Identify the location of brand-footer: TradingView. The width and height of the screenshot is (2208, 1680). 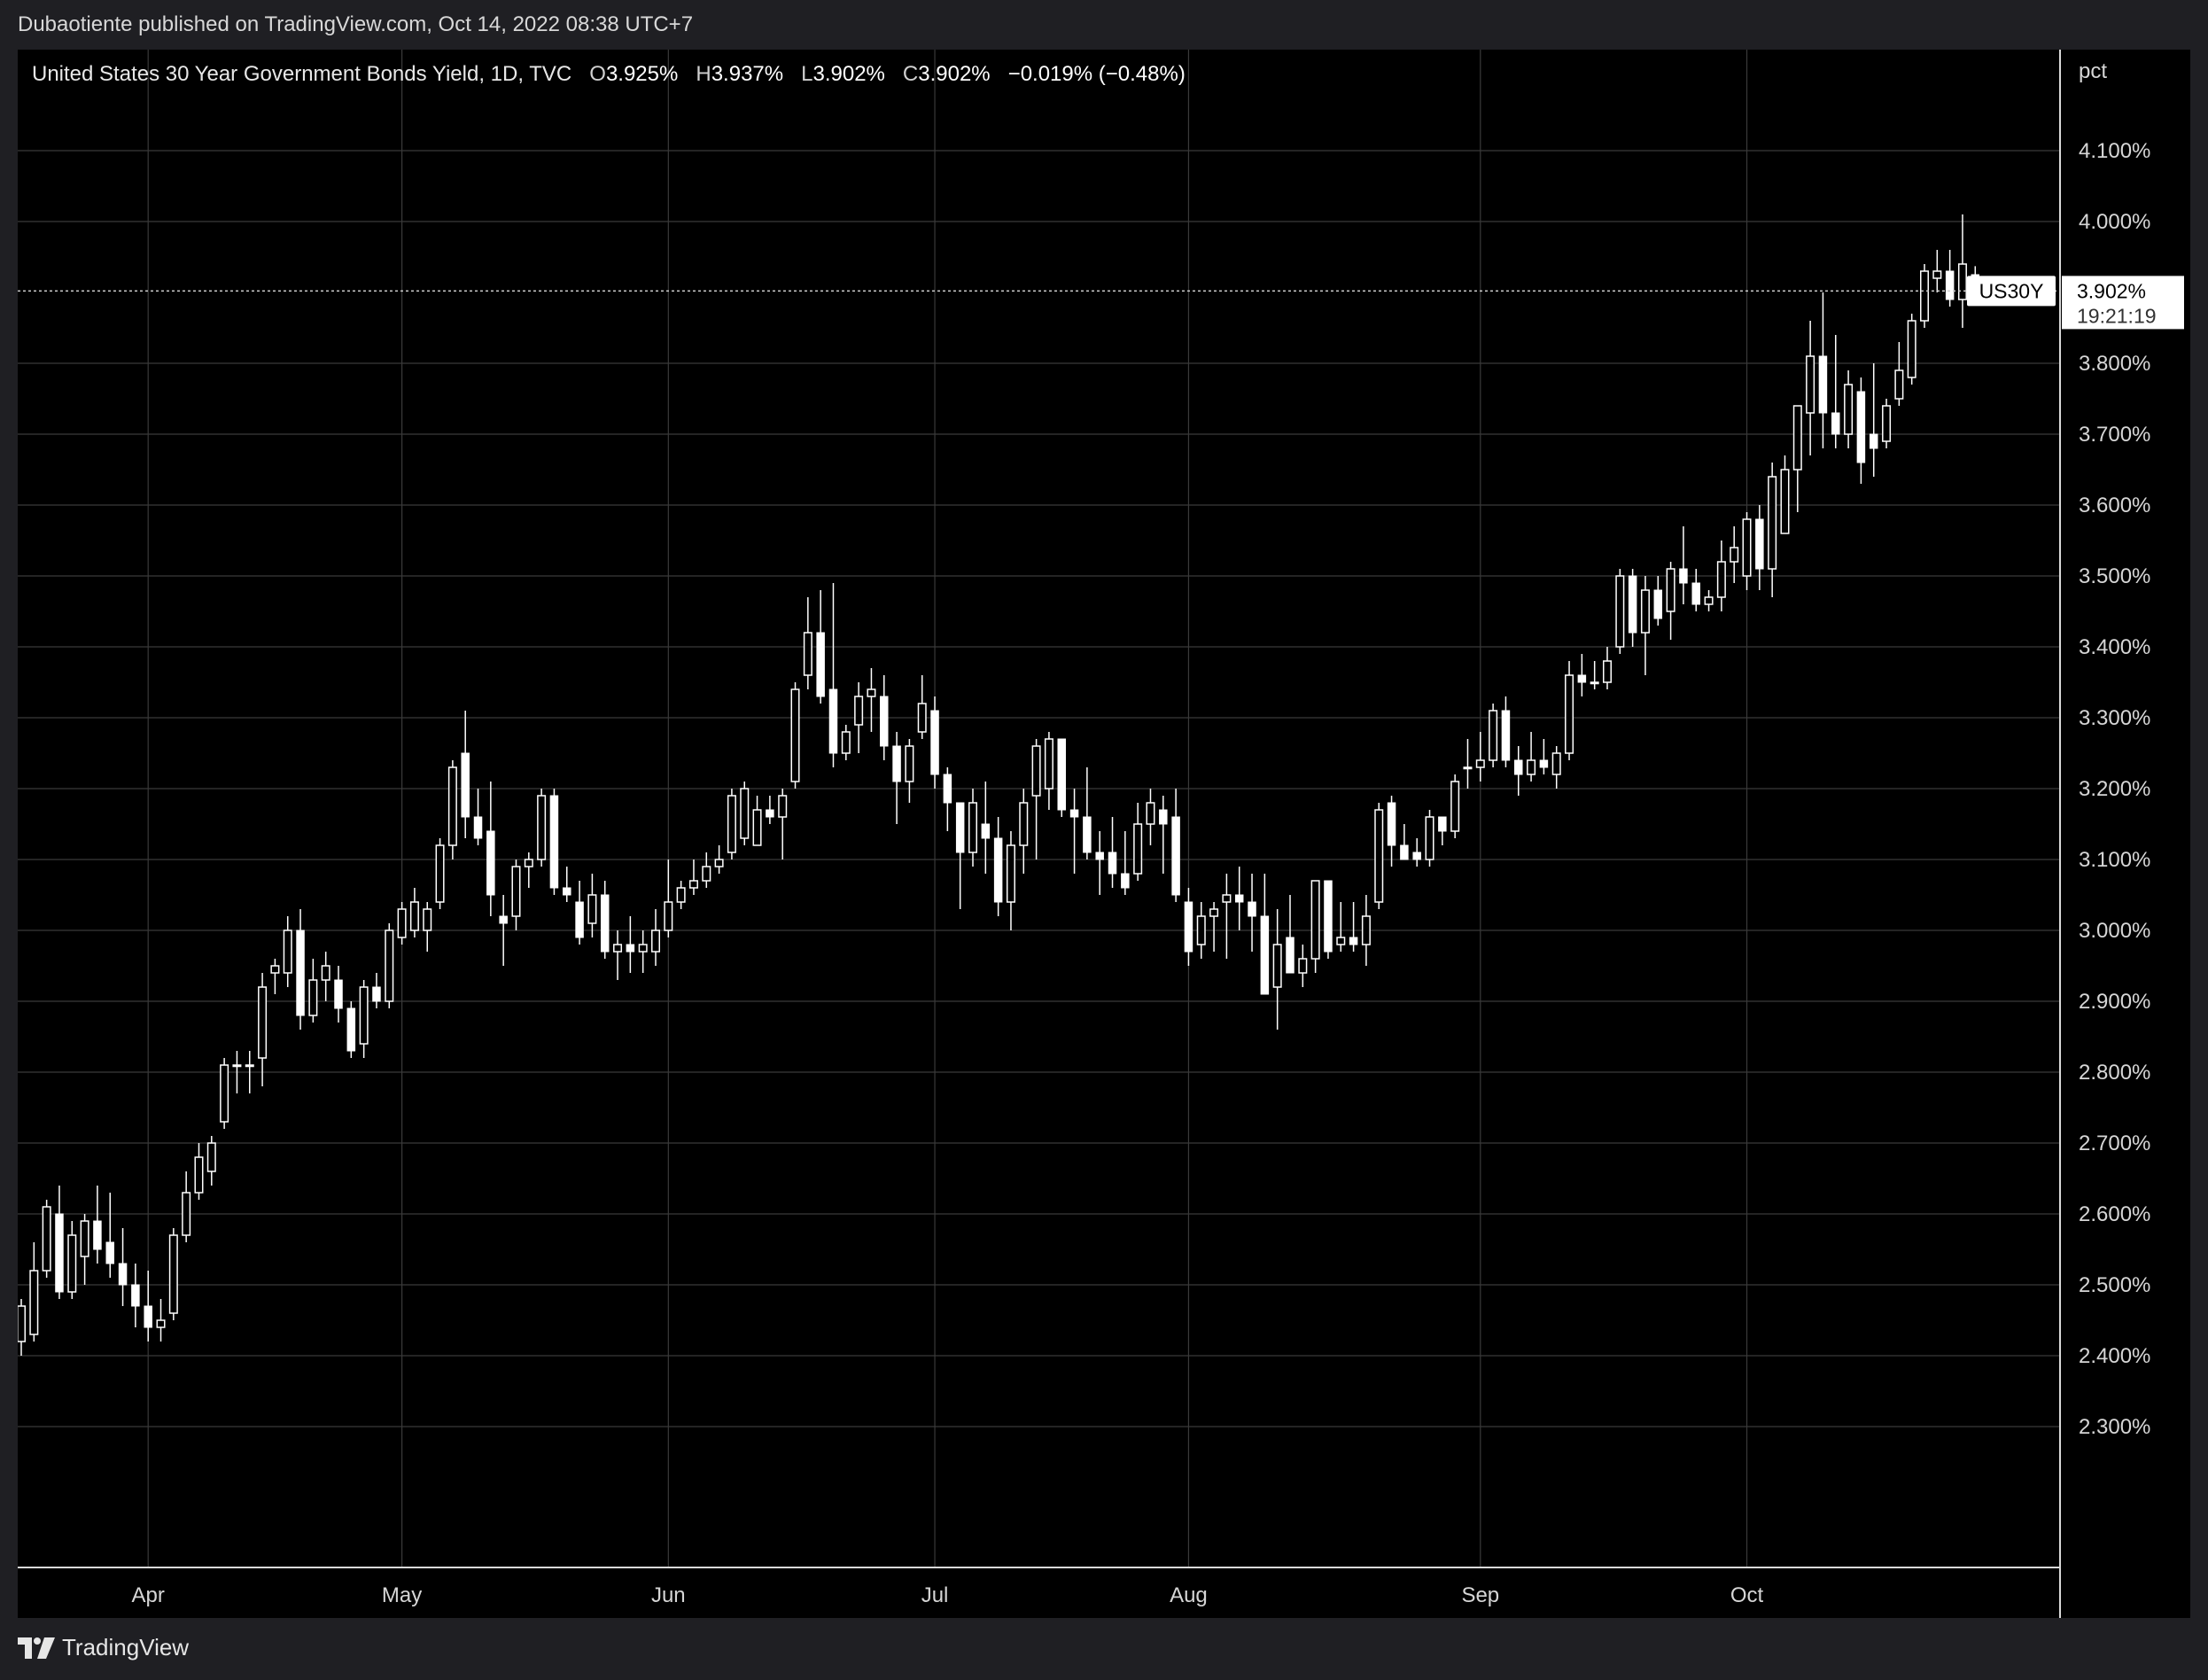
(103, 1647).